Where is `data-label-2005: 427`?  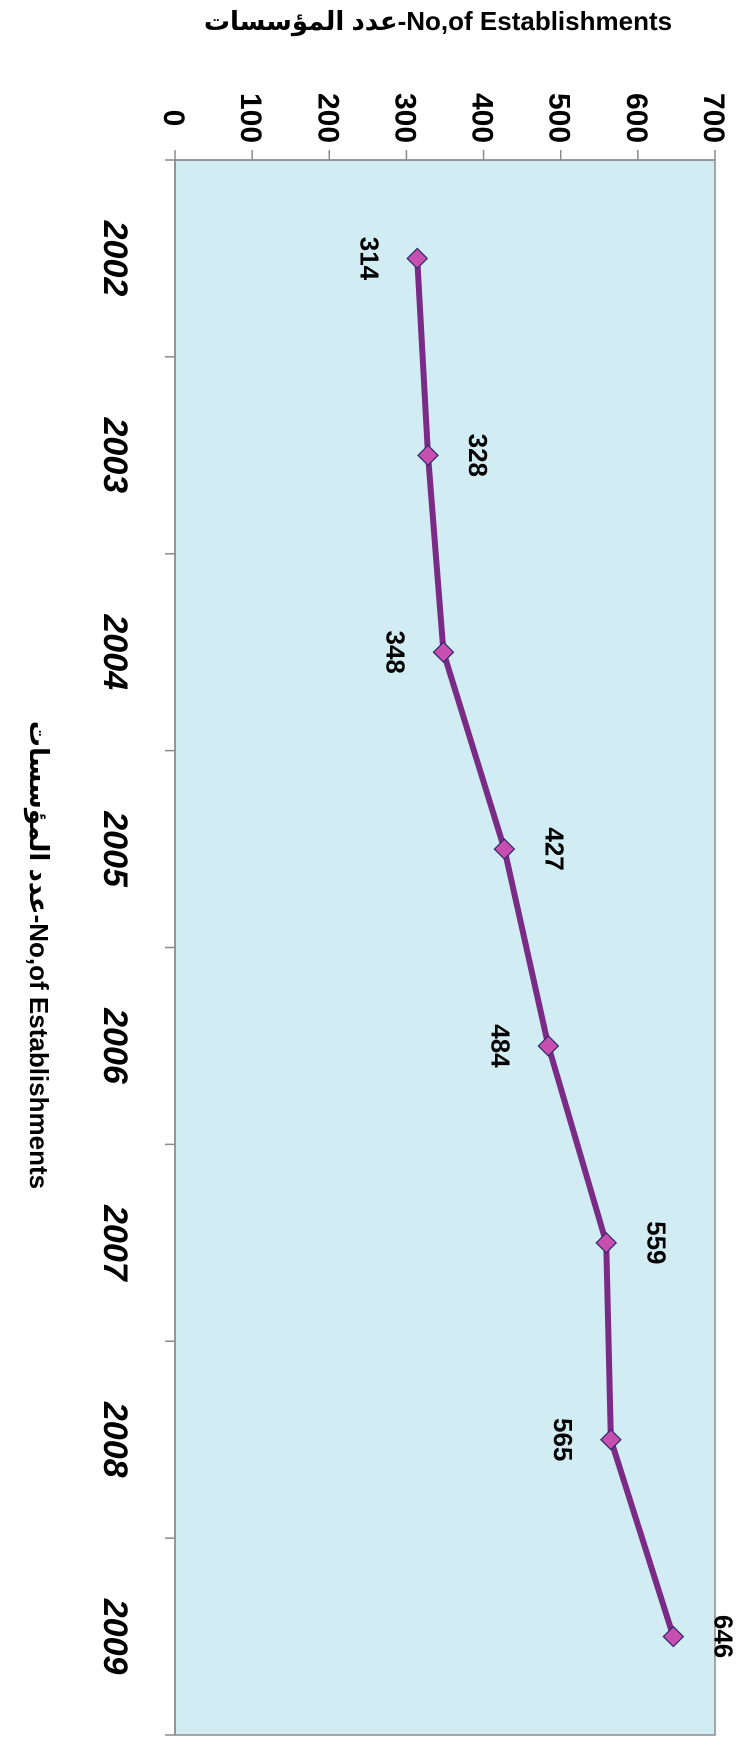 data-label-2005: 427 is located at coordinates (555, 848).